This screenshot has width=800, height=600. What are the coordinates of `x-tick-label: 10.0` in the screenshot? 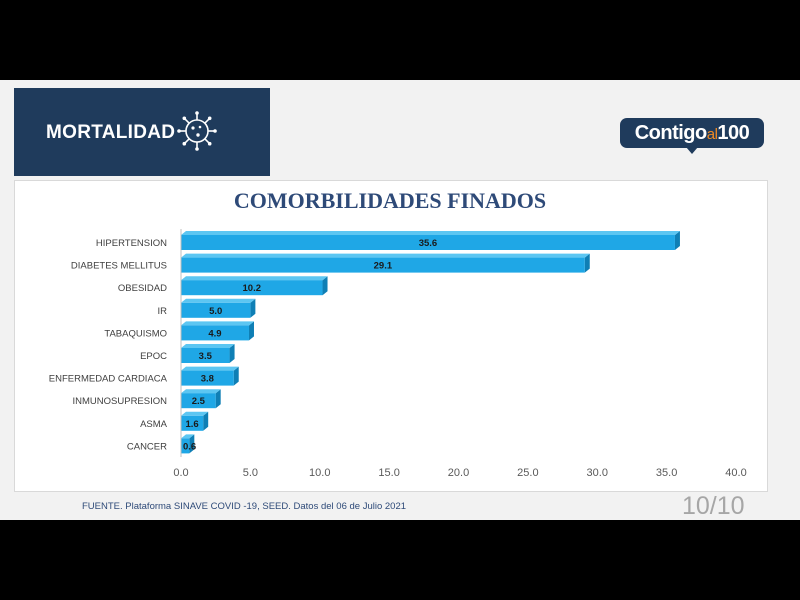 It's located at (319, 473).